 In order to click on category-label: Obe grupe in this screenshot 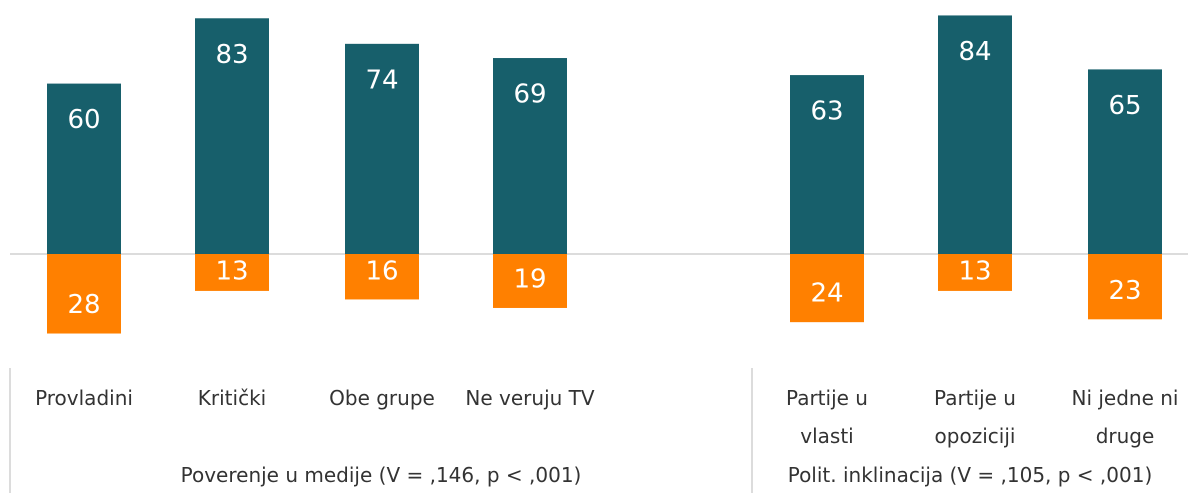, I will do `click(382, 398)`.